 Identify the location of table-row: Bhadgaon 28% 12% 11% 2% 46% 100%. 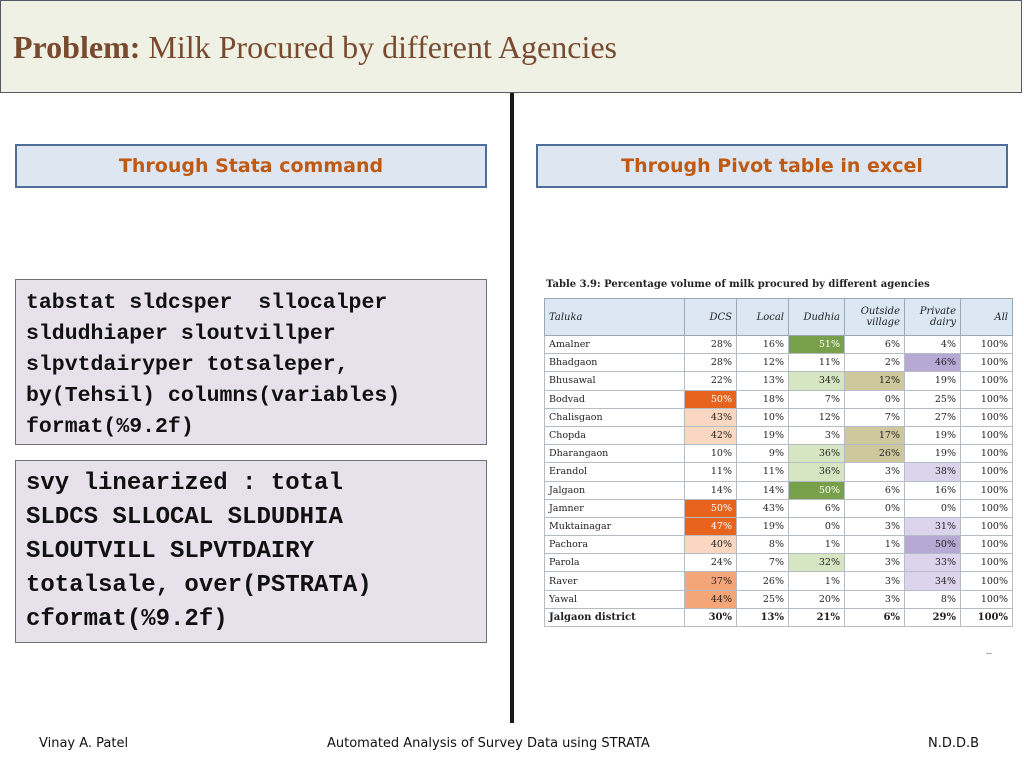
(778, 363).